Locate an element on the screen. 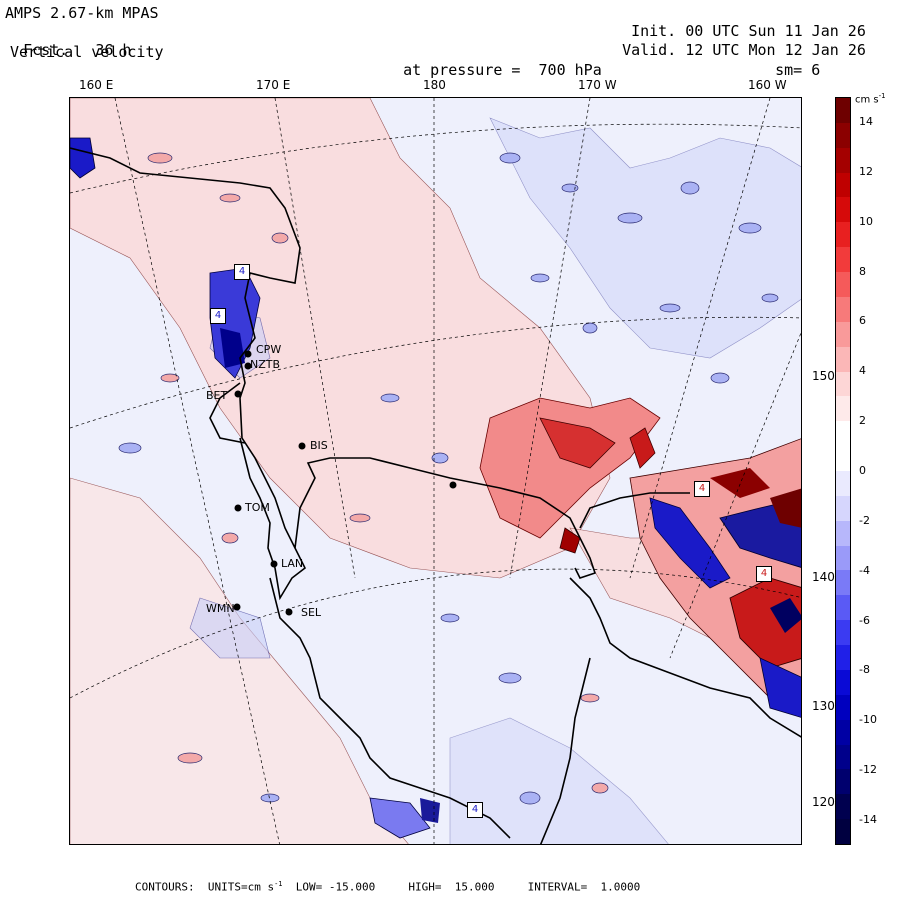  valid-value: 12 UTC Mon 12 Jan 26 is located at coordinates (775, 50).